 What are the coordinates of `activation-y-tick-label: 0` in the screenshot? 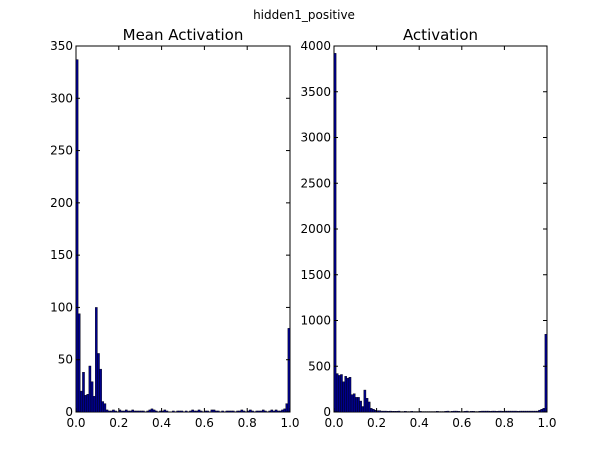 It's located at (327, 412).